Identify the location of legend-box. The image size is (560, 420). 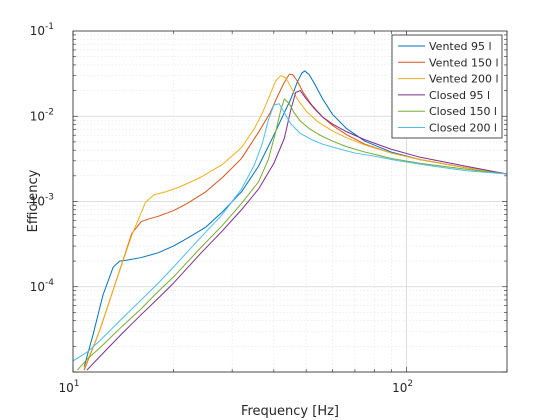
(447, 86).